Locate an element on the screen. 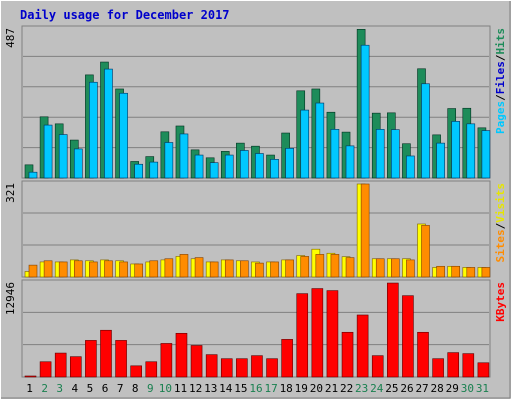 This screenshot has height=400, width=512. x-tick-label: 3 is located at coordinates (59, 388).